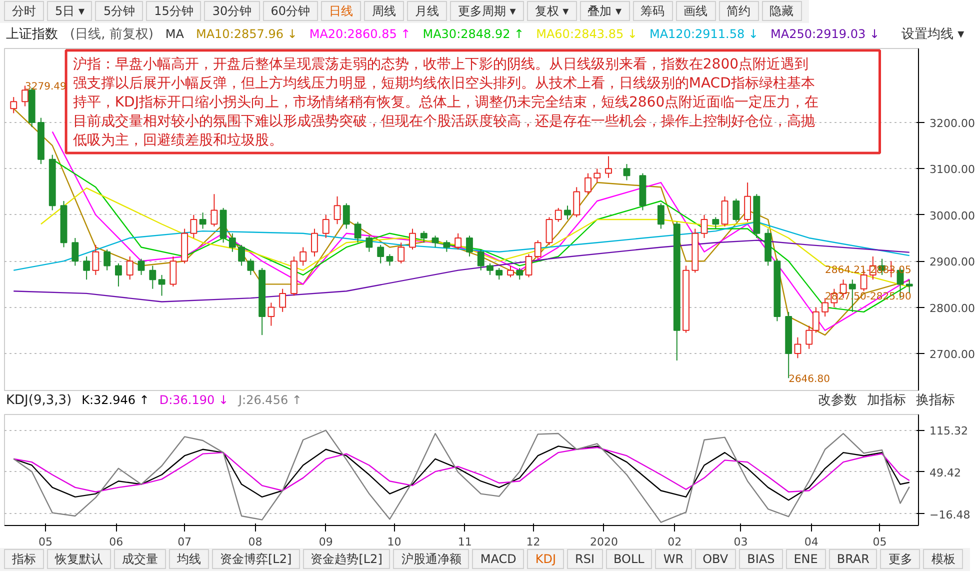 The width and height of the screenshot is (977, 574). What do you see at coordinates (247, 34) in the screenshot?
I see `text: MA10:2857.96 ↓` at bounding box center [247, 34].